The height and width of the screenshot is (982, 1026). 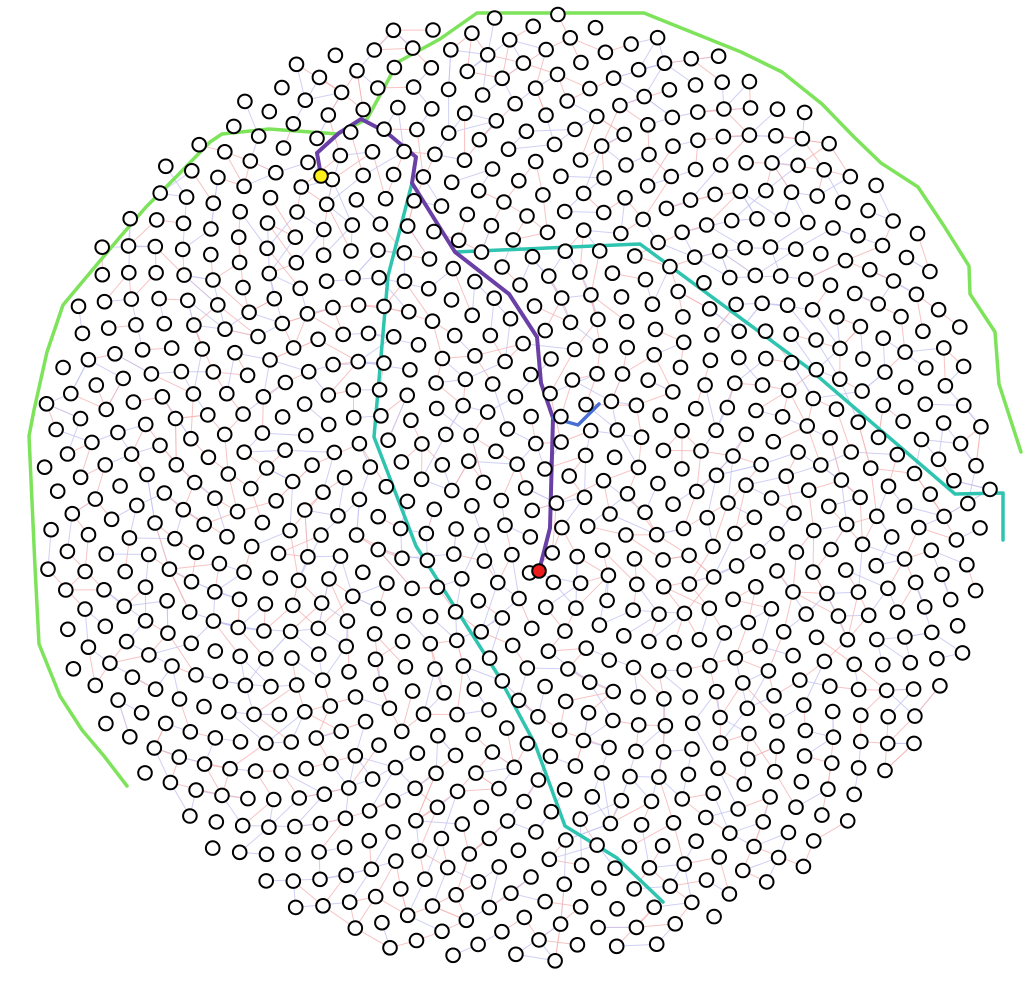 I want to click on start-node-yellow, so click(x=321, y=176).